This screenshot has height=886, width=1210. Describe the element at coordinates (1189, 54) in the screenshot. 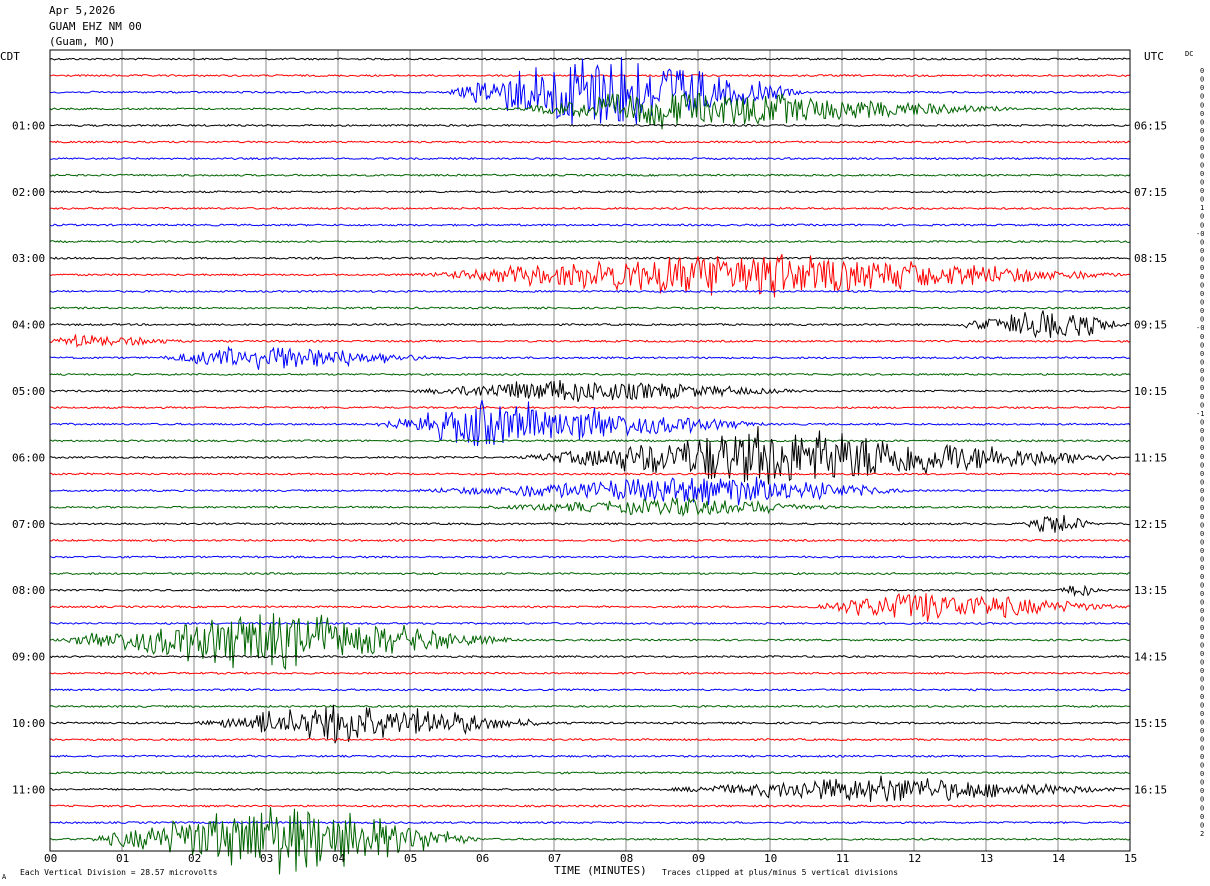

I see `dc-header: DC` at that location.